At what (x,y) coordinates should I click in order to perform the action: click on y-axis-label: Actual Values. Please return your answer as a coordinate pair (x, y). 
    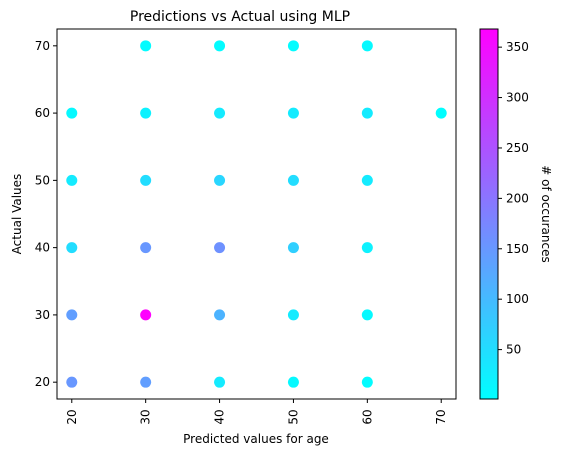
    Looking at the image, I should click on (17, 214).